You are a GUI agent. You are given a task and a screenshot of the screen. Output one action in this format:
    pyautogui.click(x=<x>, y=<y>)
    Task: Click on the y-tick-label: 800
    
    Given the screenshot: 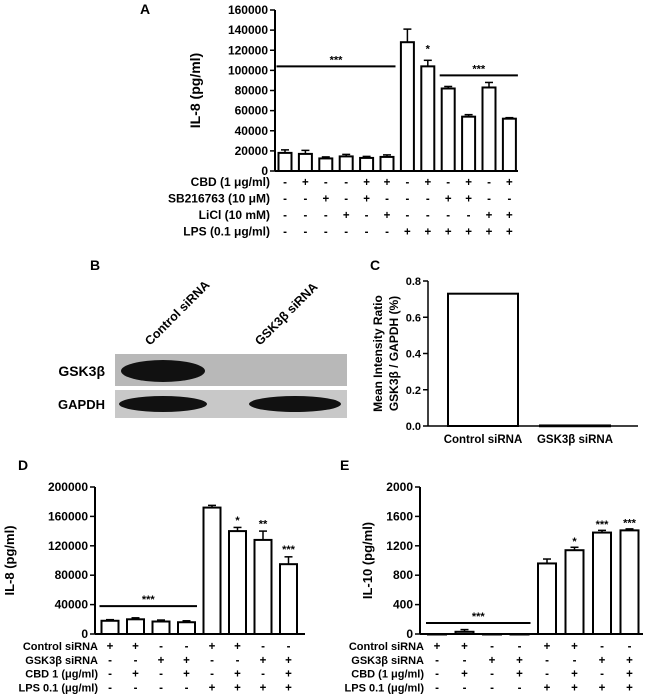 What is the action you would take?
    pyautogui.click(x=403, y=575)
    